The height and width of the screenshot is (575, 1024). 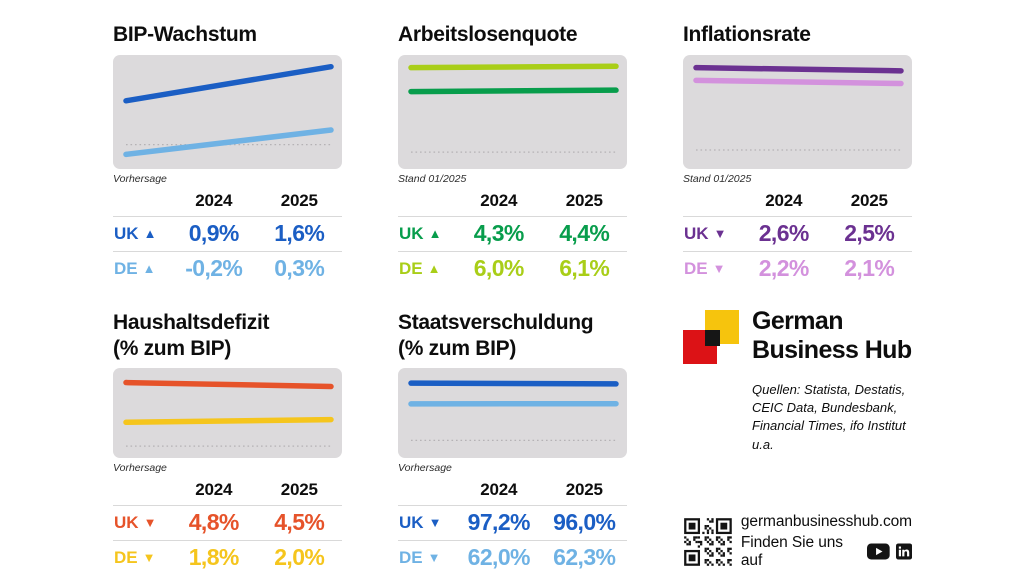 What do you see at coordinates (832, 350) in the screenshot?
I see `brand-name-line2: Business Hub` at bounding box center [832, 350].